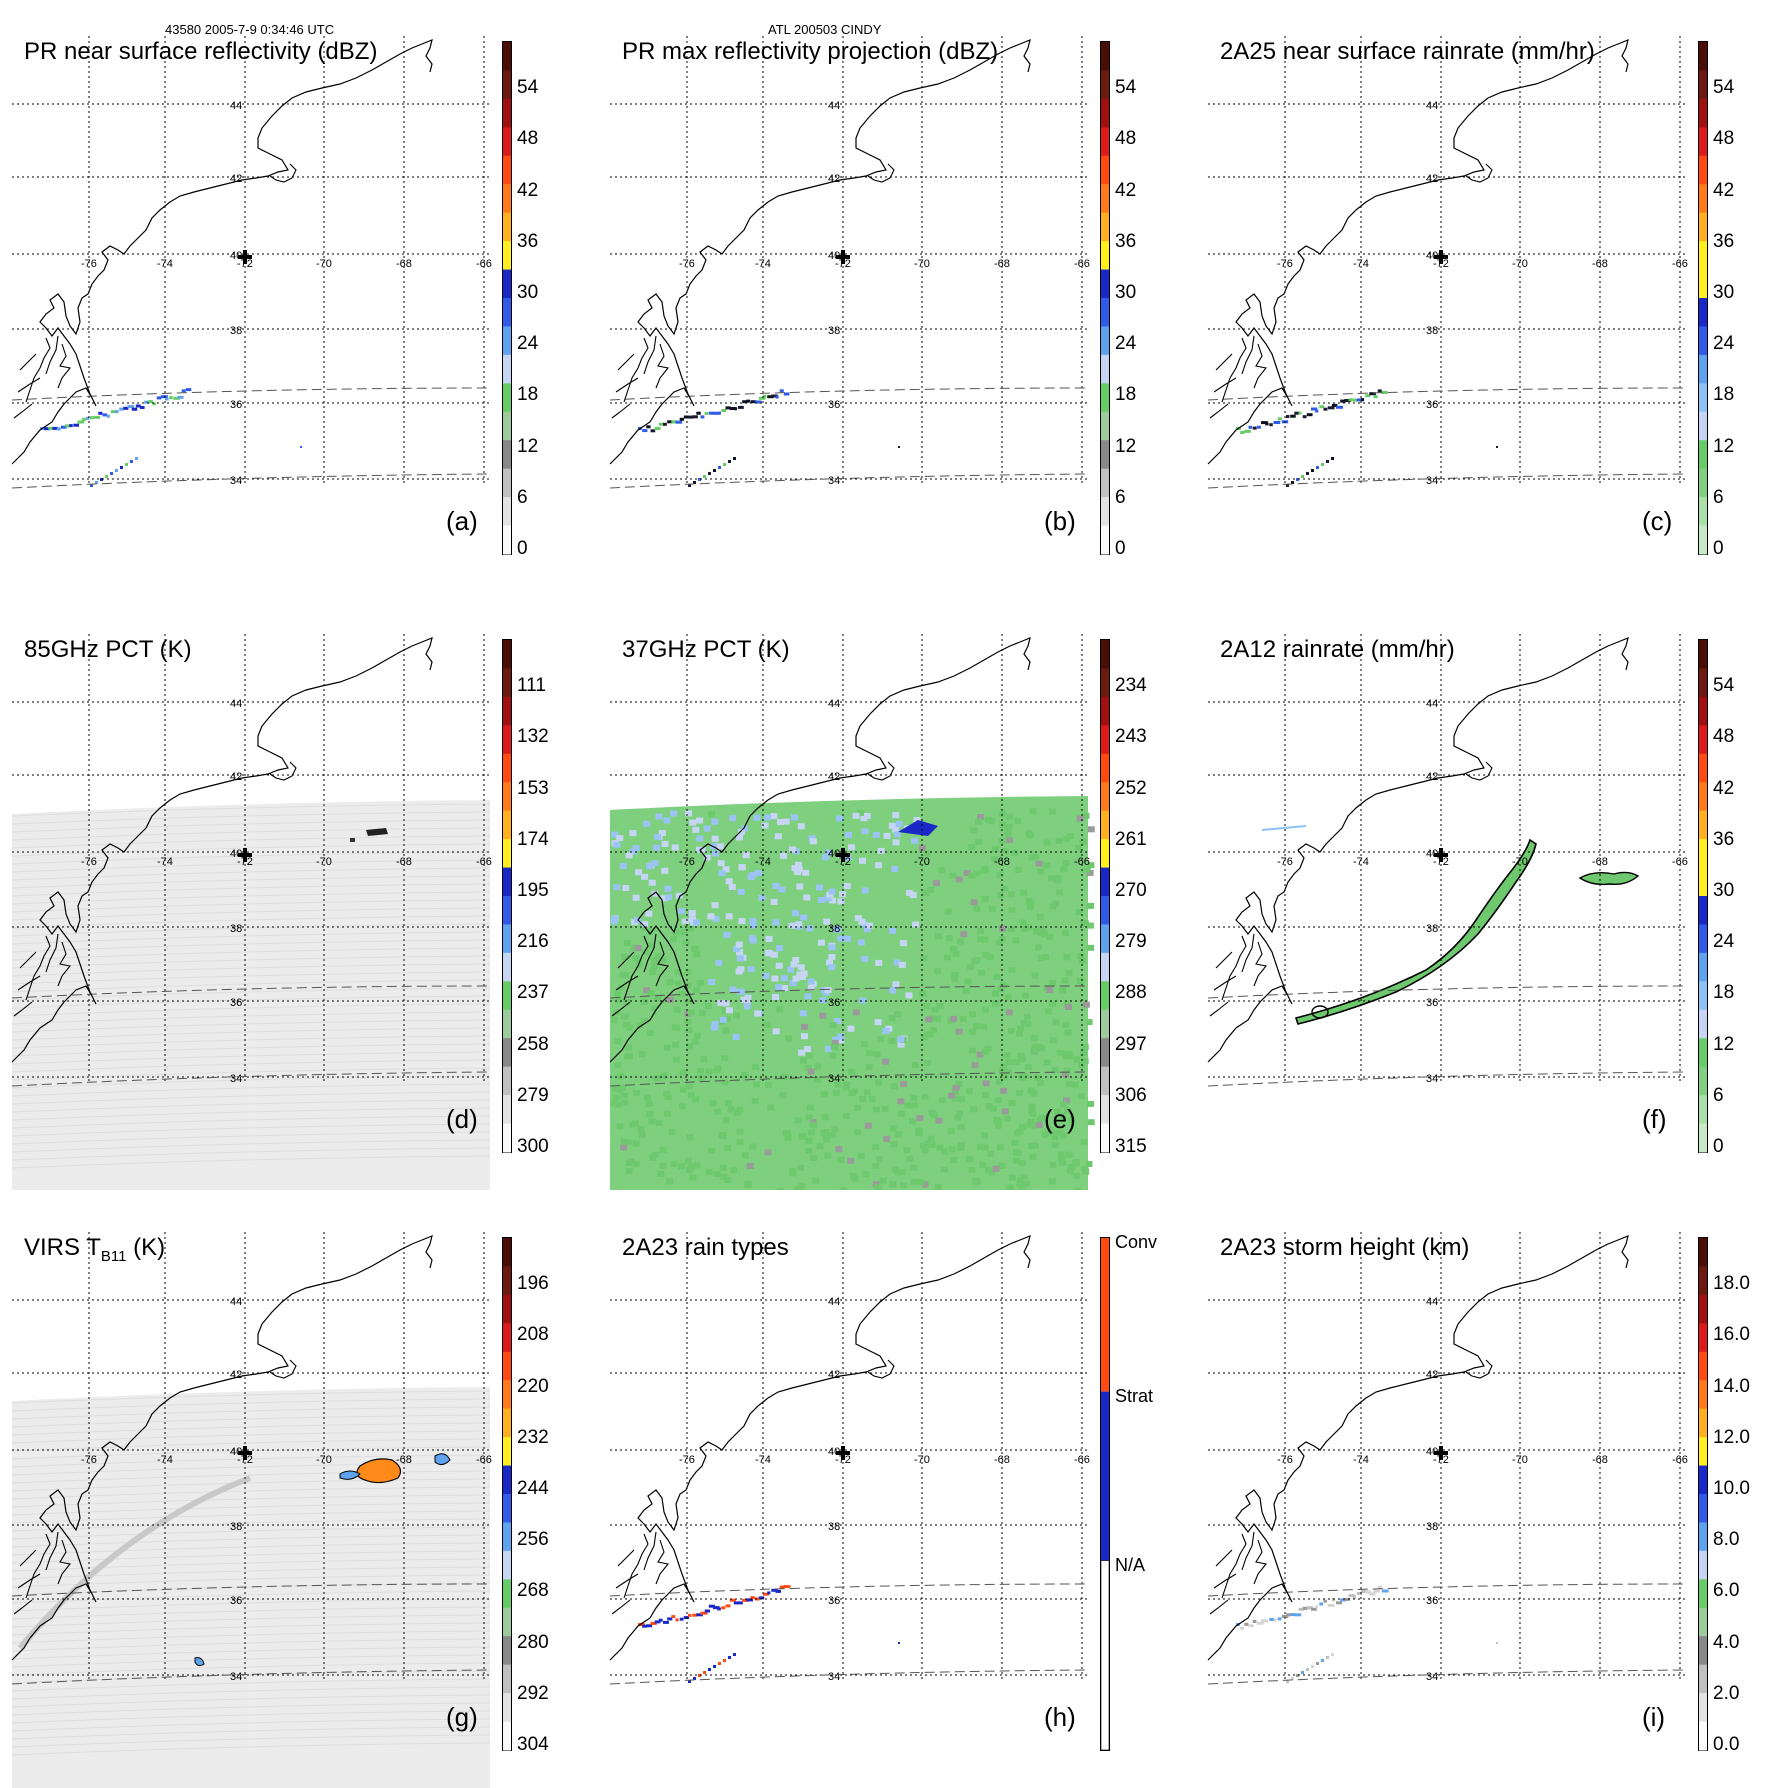  Describe the element at coordinates (201, 51) in the screenshot. I see `panel-title: PR near surface reflectivity (dBZ)` at that location.